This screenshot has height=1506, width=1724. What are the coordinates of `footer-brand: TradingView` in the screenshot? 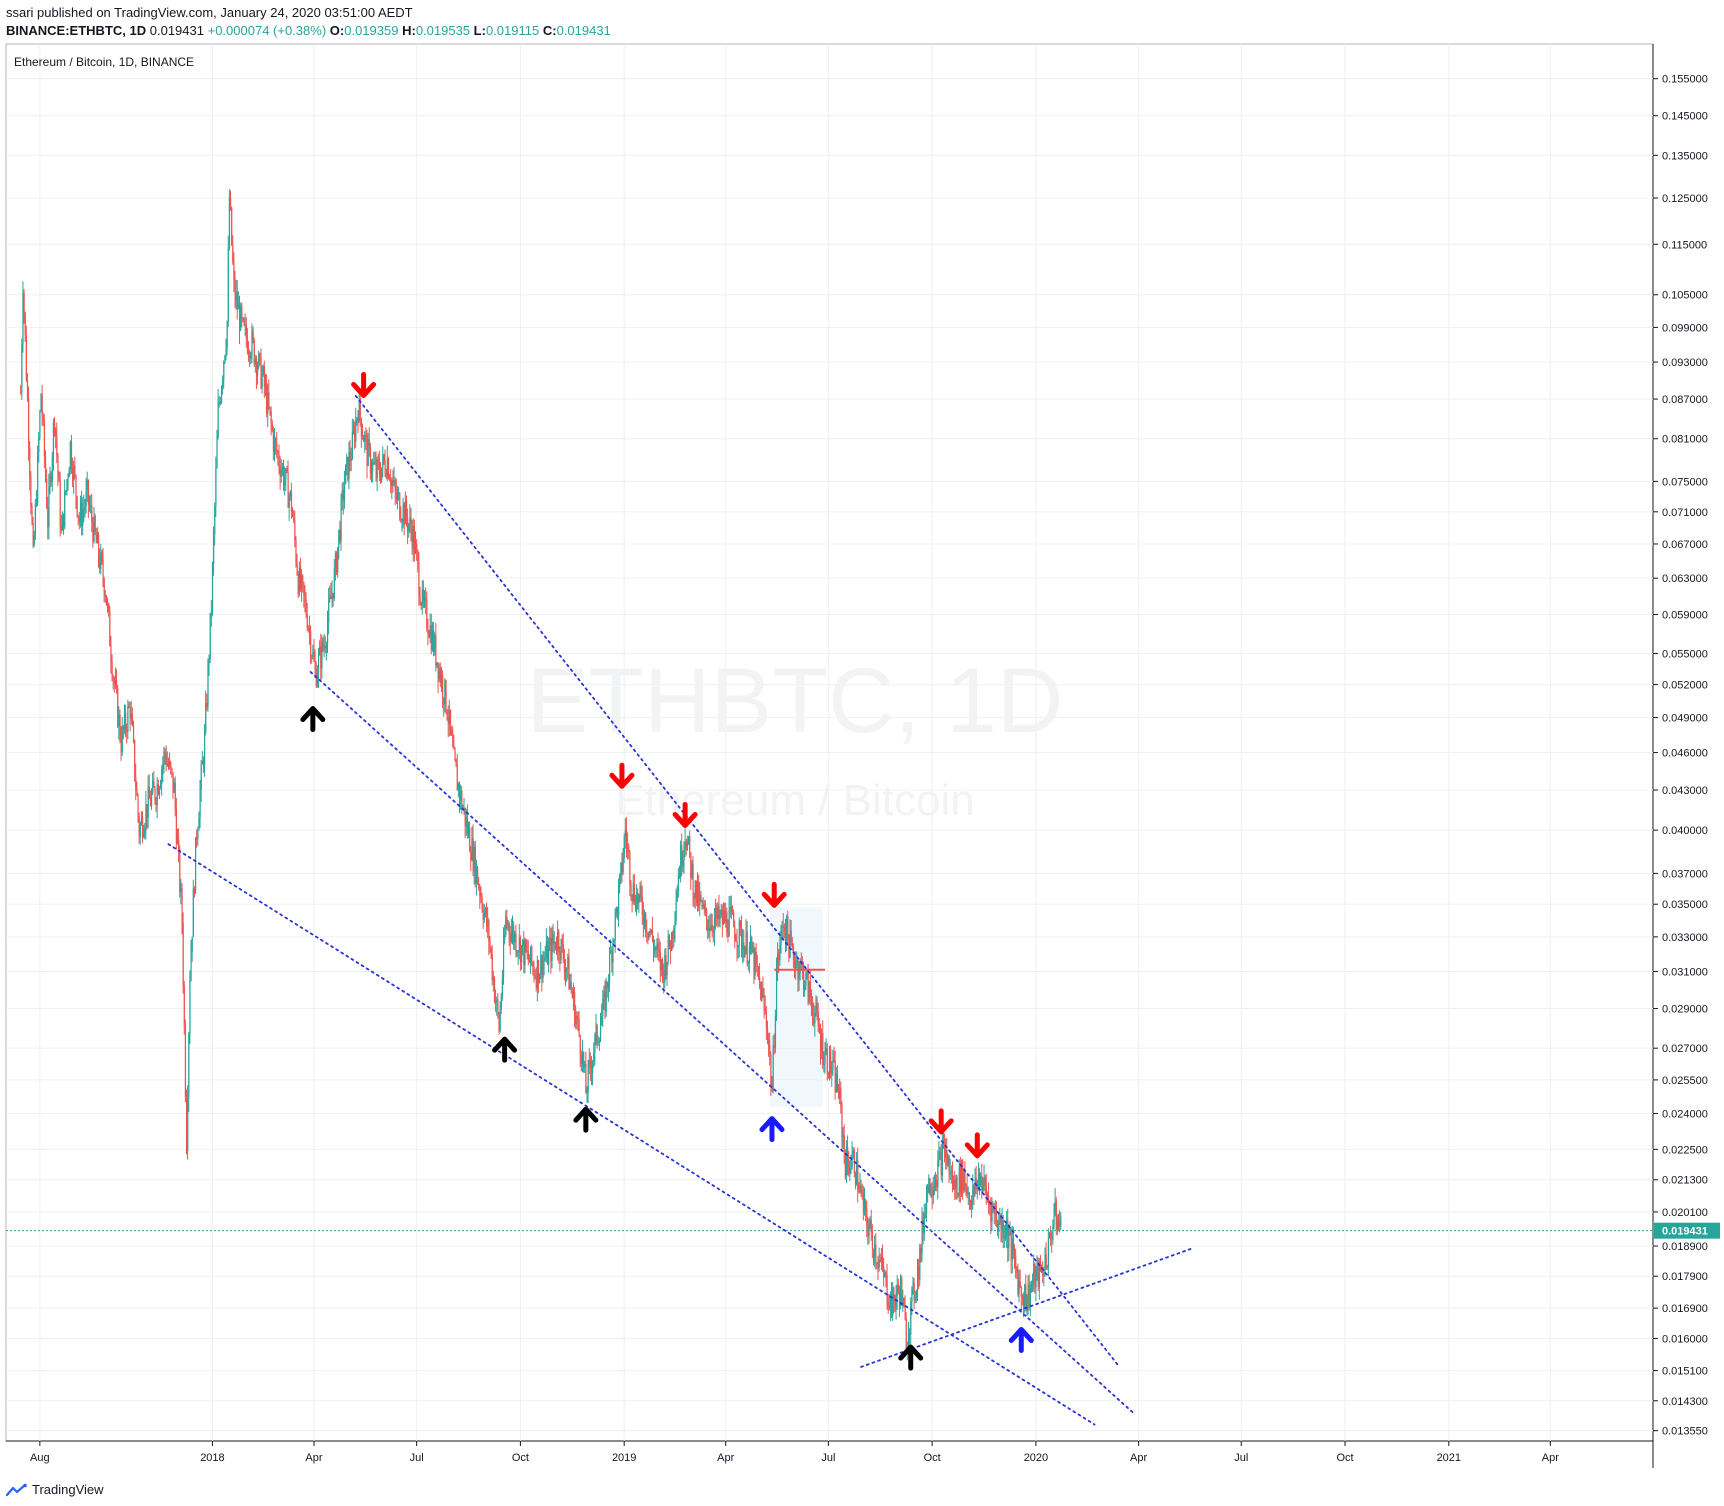 It's located at (55, 1489).